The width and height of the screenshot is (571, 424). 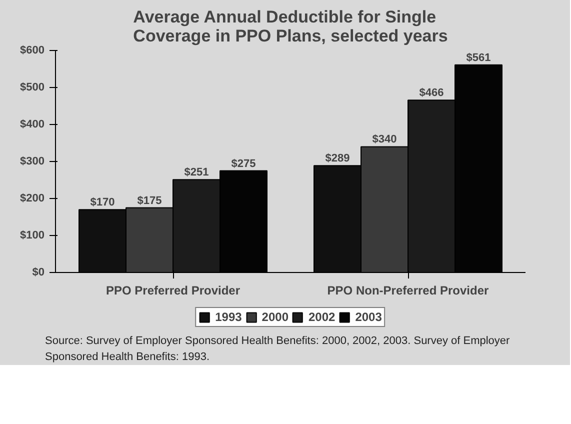 I want to click on chart-title: Average Annual Deductible for Single Coverage in PPO Plans, selected years, so click(x=290, y=27).